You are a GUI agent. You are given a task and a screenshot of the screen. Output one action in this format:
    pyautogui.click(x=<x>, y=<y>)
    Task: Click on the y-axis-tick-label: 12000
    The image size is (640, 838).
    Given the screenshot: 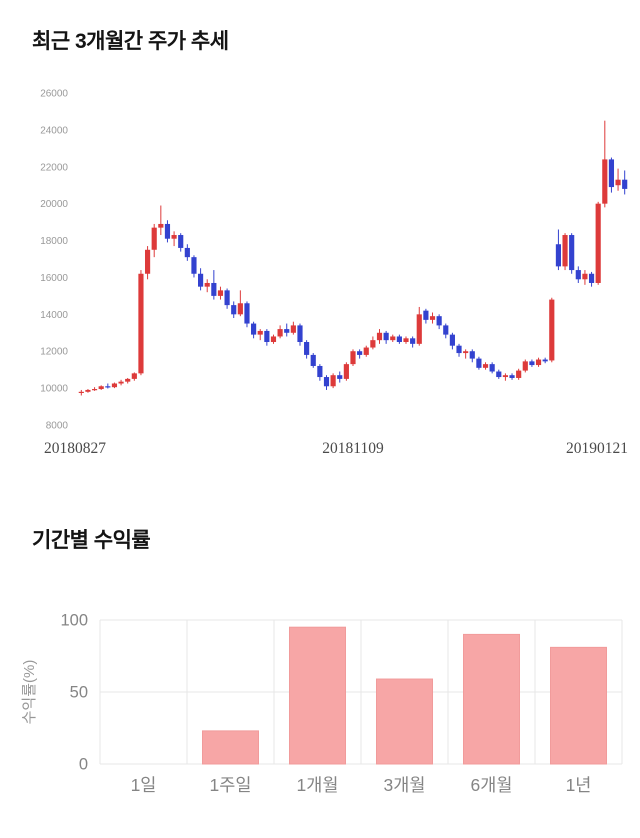 What is the action you would take?
    pyautogui.click(x=54, y=352)
    